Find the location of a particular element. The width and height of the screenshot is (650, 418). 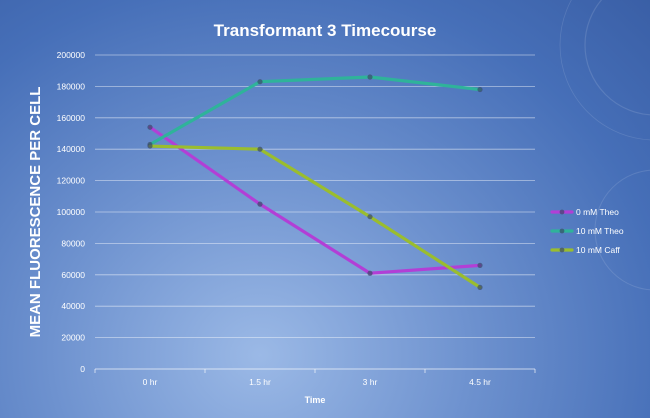

legend-label: 10 mM Theo is located at coordinates (600, 231).